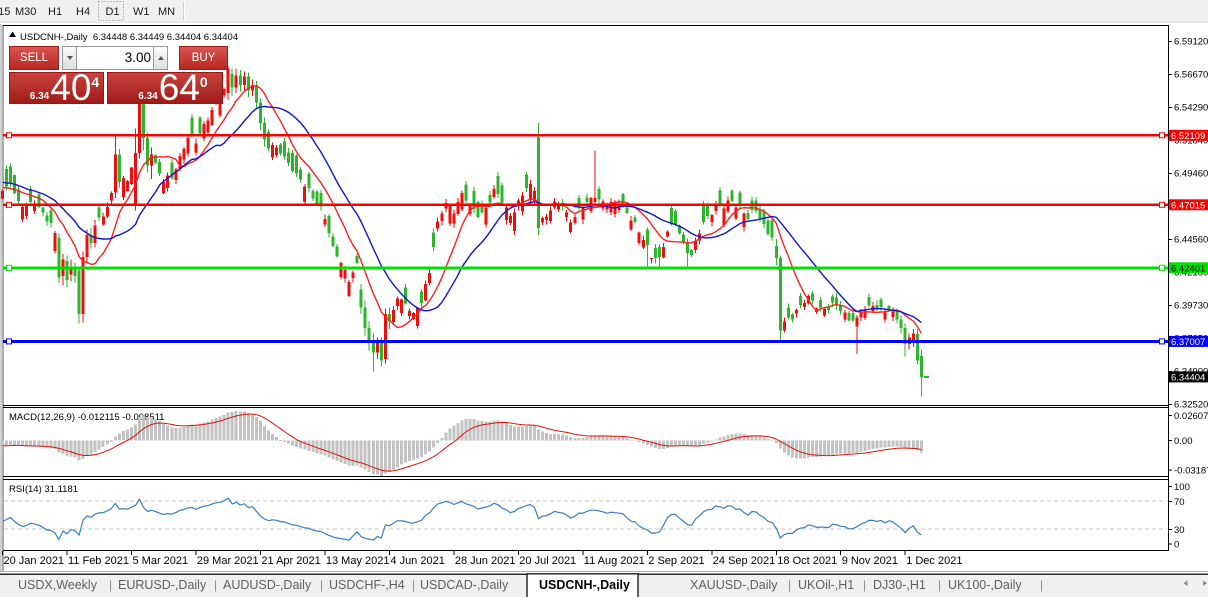 Image resolution: width=1208 pixels, height=597 pixels. What do you see at coordinates (5, 12) in the screenshot?
I see `svg-text: M15` at bounding box center [5, 12].